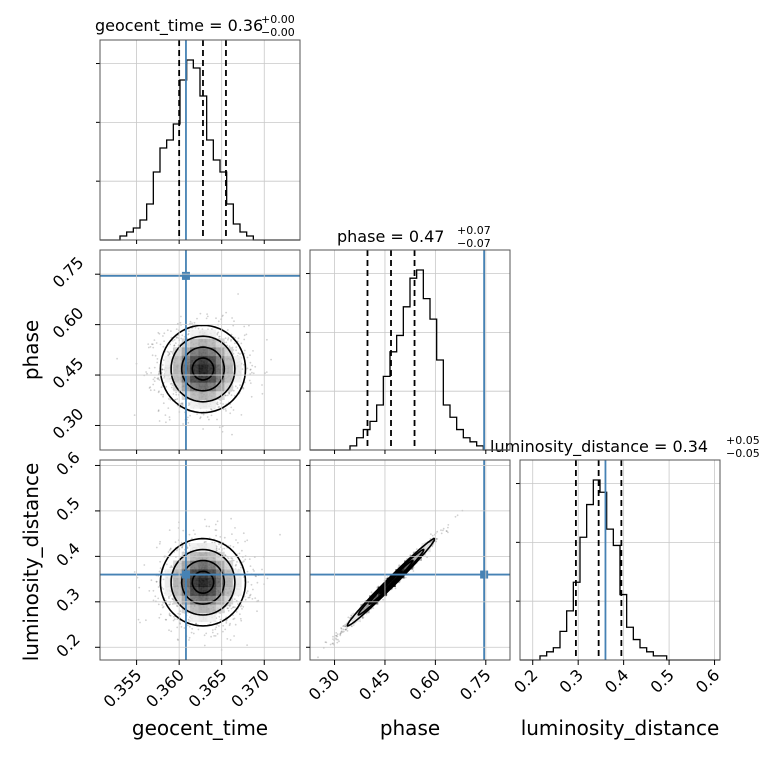 Image resolution: width=760 pixels, height=760 pixels. I want to click on xtick-label-luminosity-distance-3: 0.5, so click(661, 680).